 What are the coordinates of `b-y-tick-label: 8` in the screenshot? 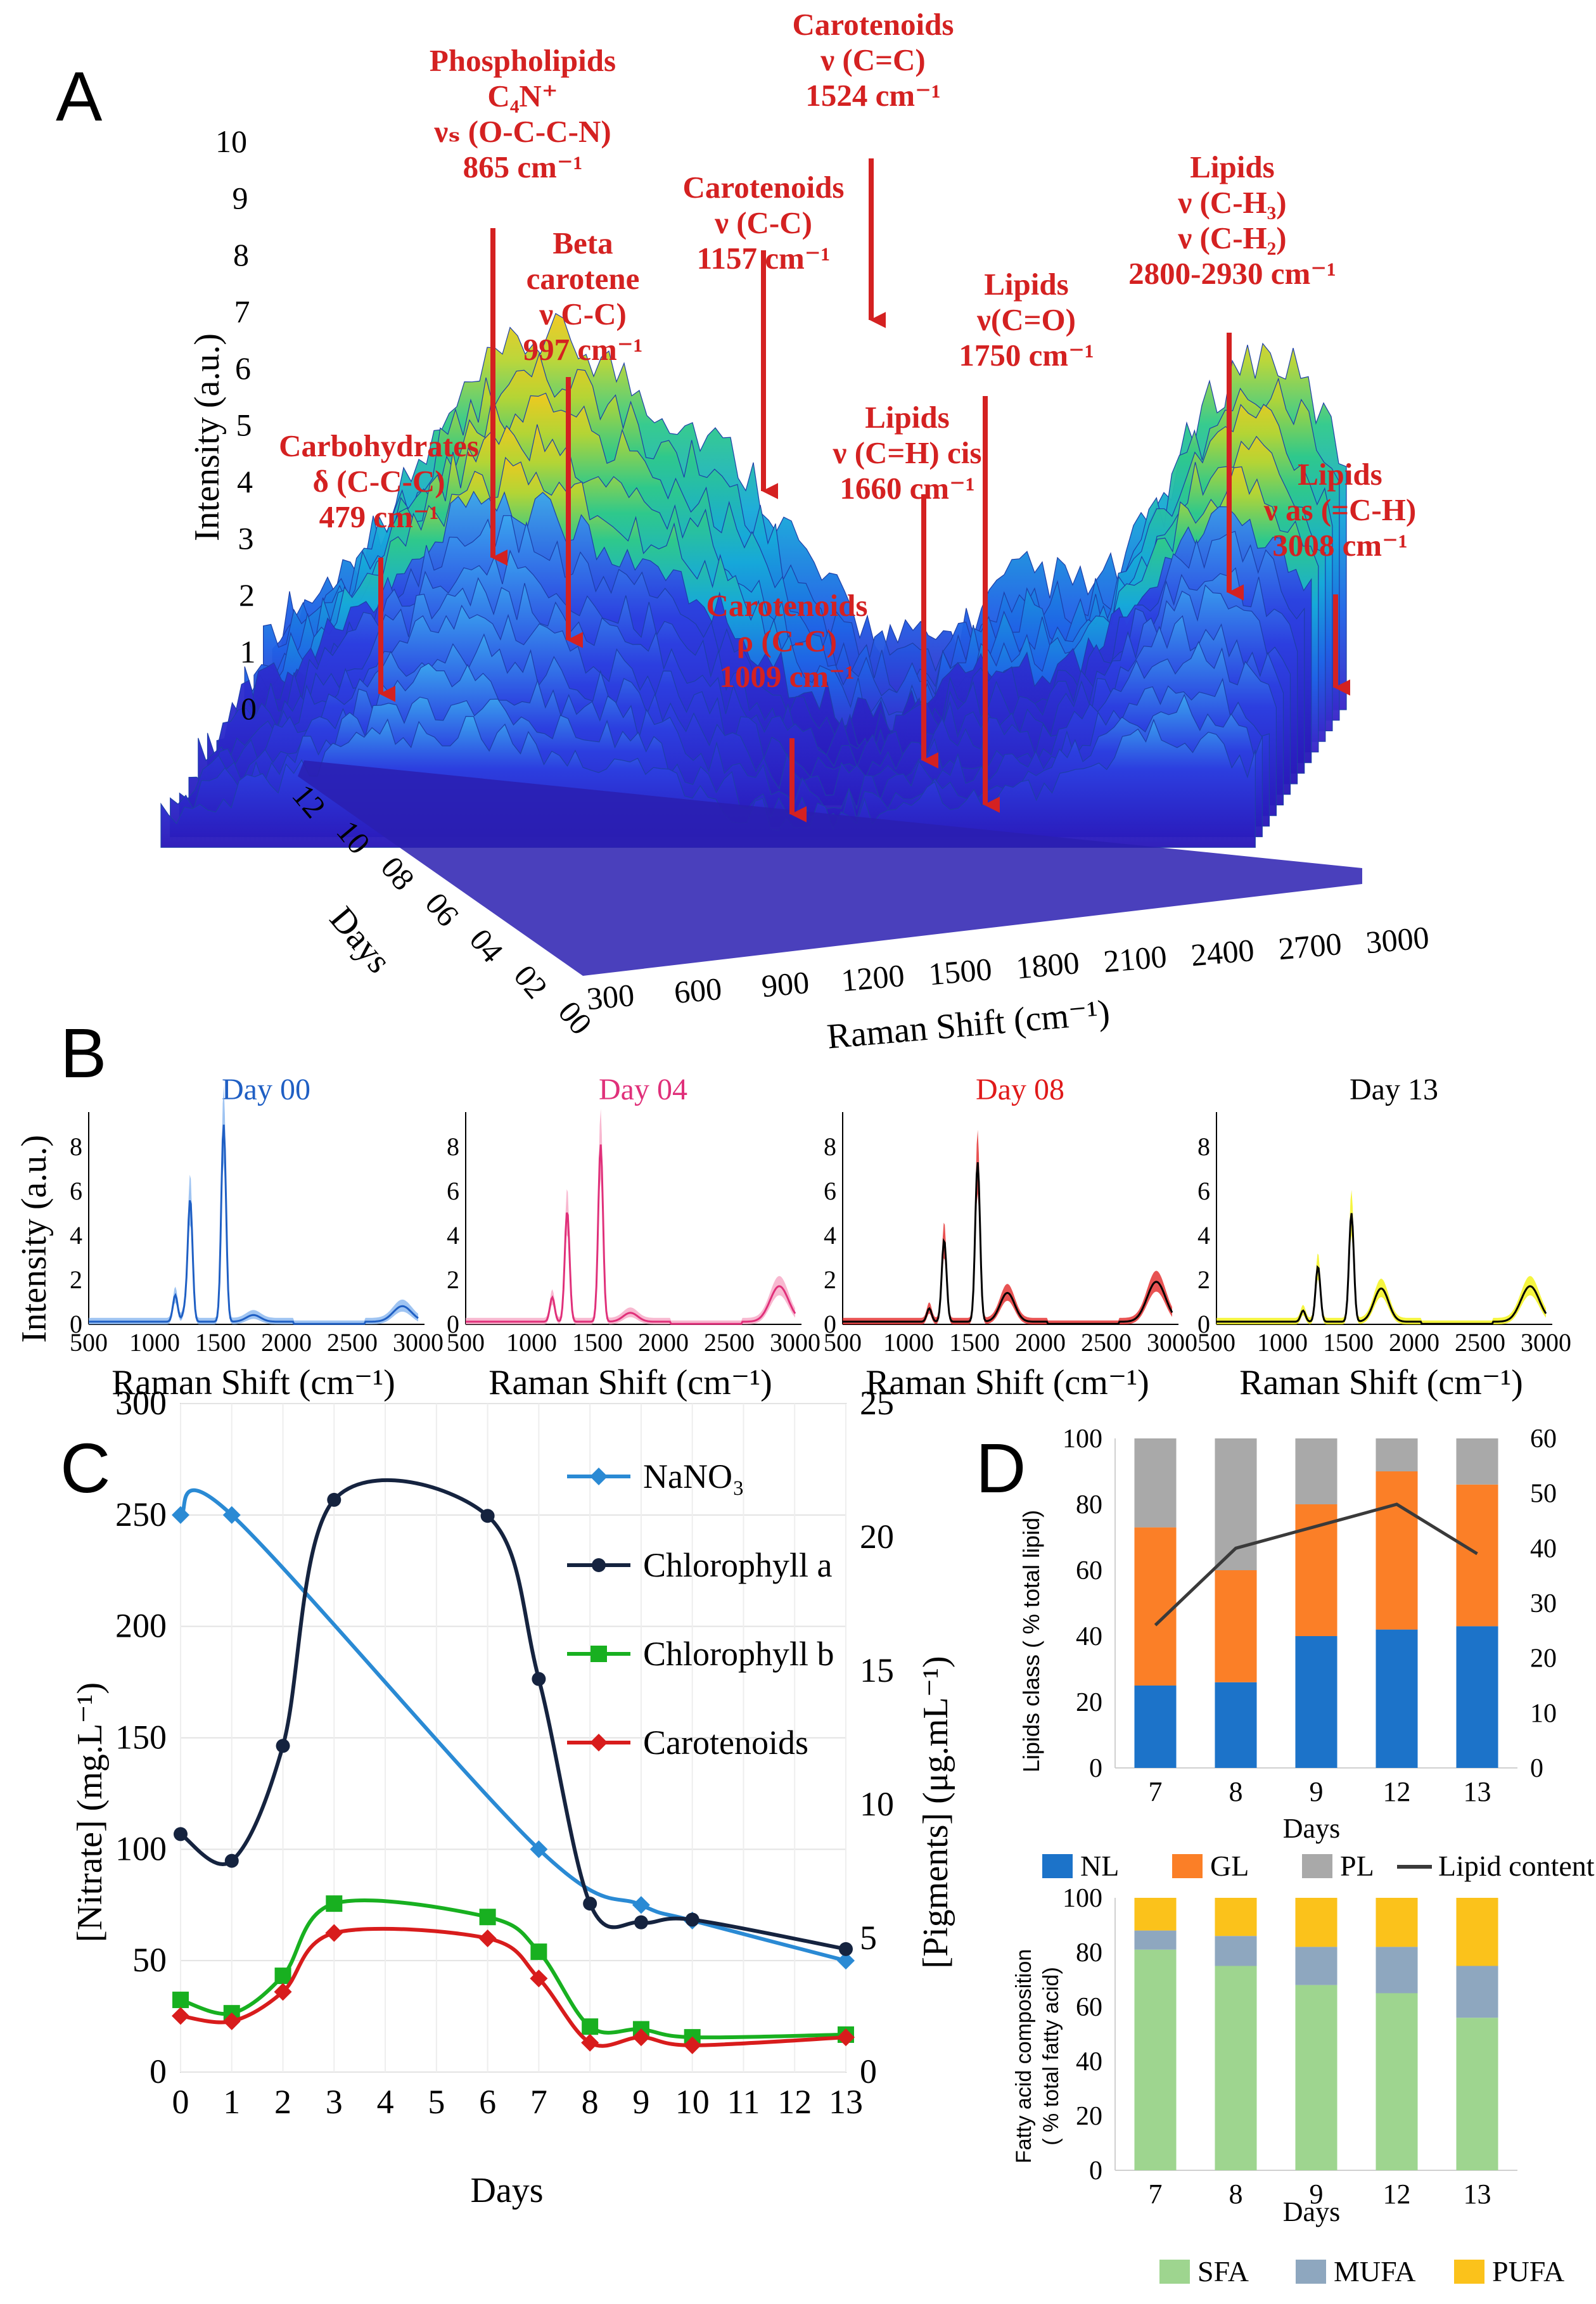 It's located at (830, 1146).